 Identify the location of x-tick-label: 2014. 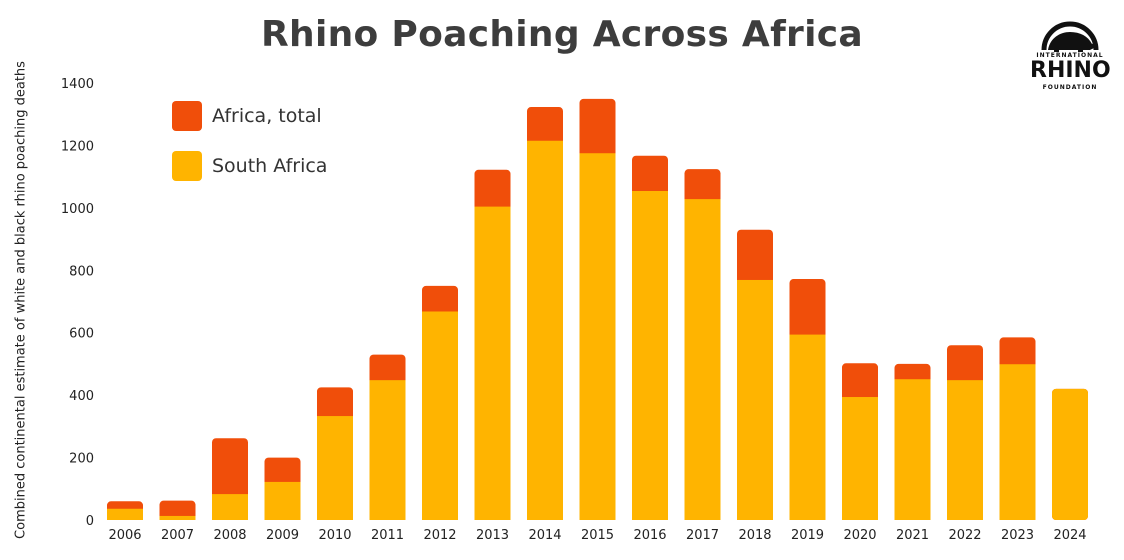
(544, 535).